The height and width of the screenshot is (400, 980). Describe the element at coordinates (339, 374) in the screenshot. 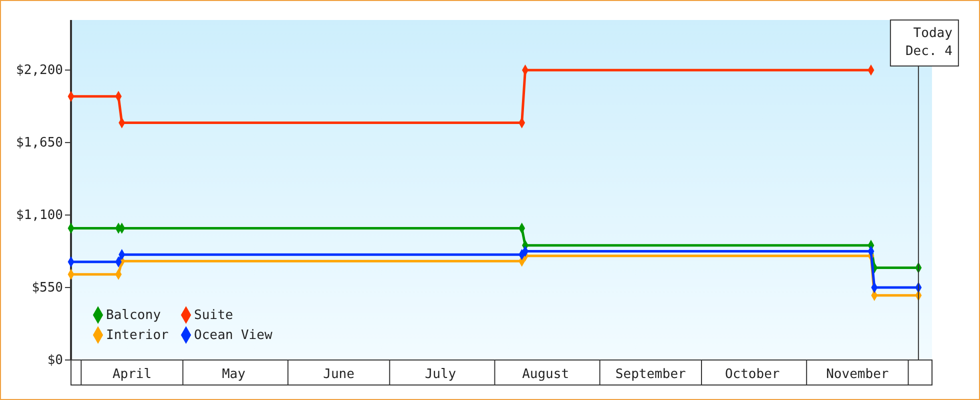

I see `x-tick-label: June` at that location.